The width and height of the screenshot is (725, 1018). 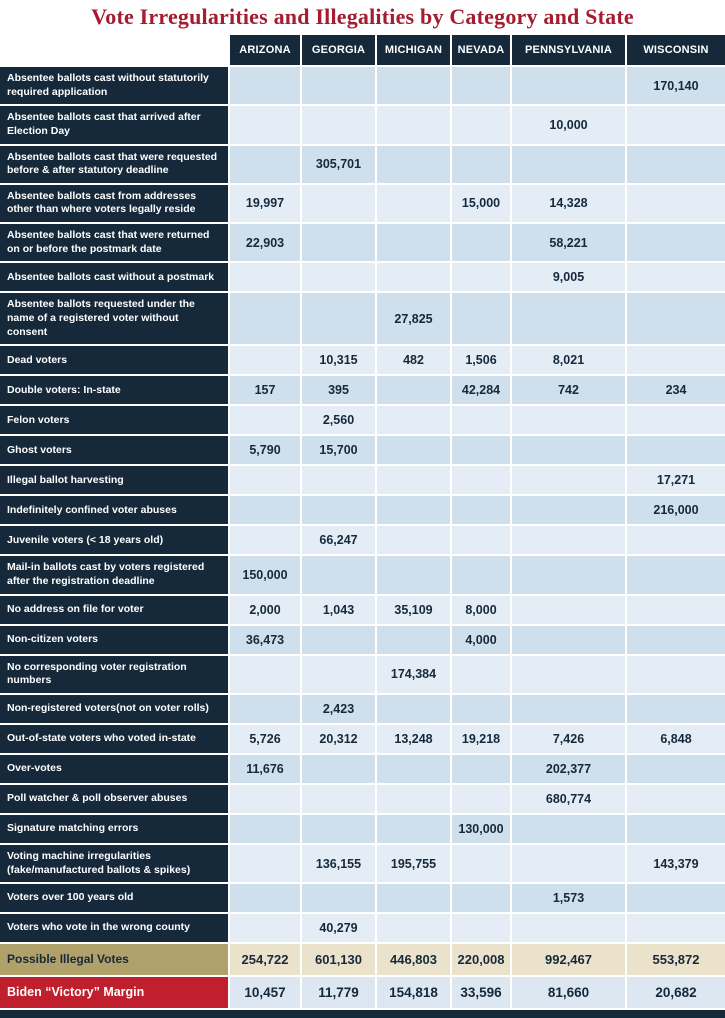 I want to click on row-label: Voters over 100 years old, so click(x=114, y=898).